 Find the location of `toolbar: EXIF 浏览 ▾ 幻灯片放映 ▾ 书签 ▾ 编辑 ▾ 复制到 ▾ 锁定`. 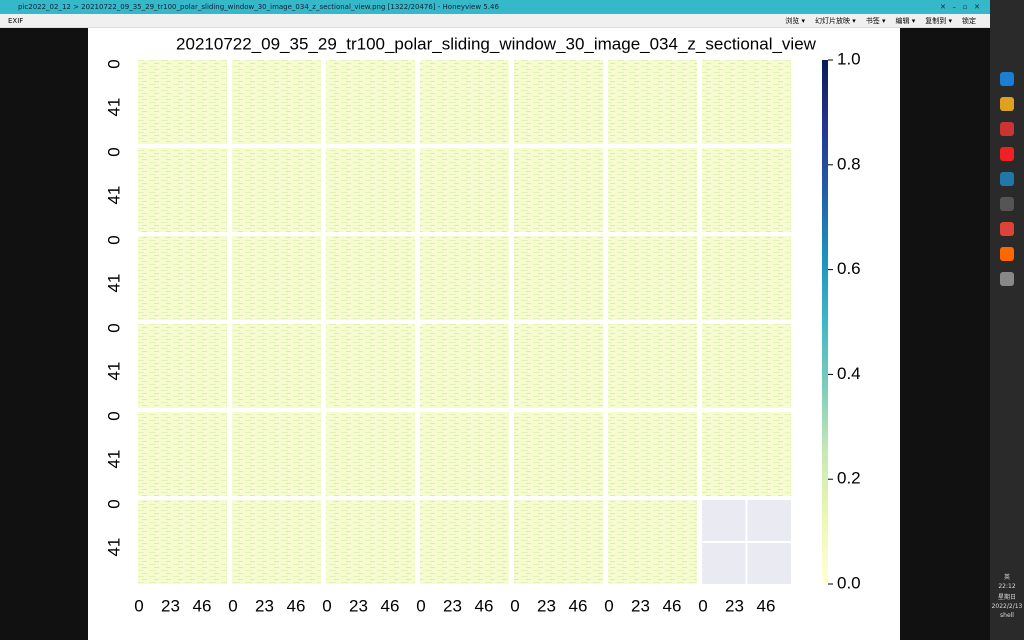

toolbar: EXIF 浏览 ▾ 幻灯片放映 ▾ 书签 ▾ 编辑 ▾ 复制到 ▾ 锁定 is located at coordinates (495, 21).